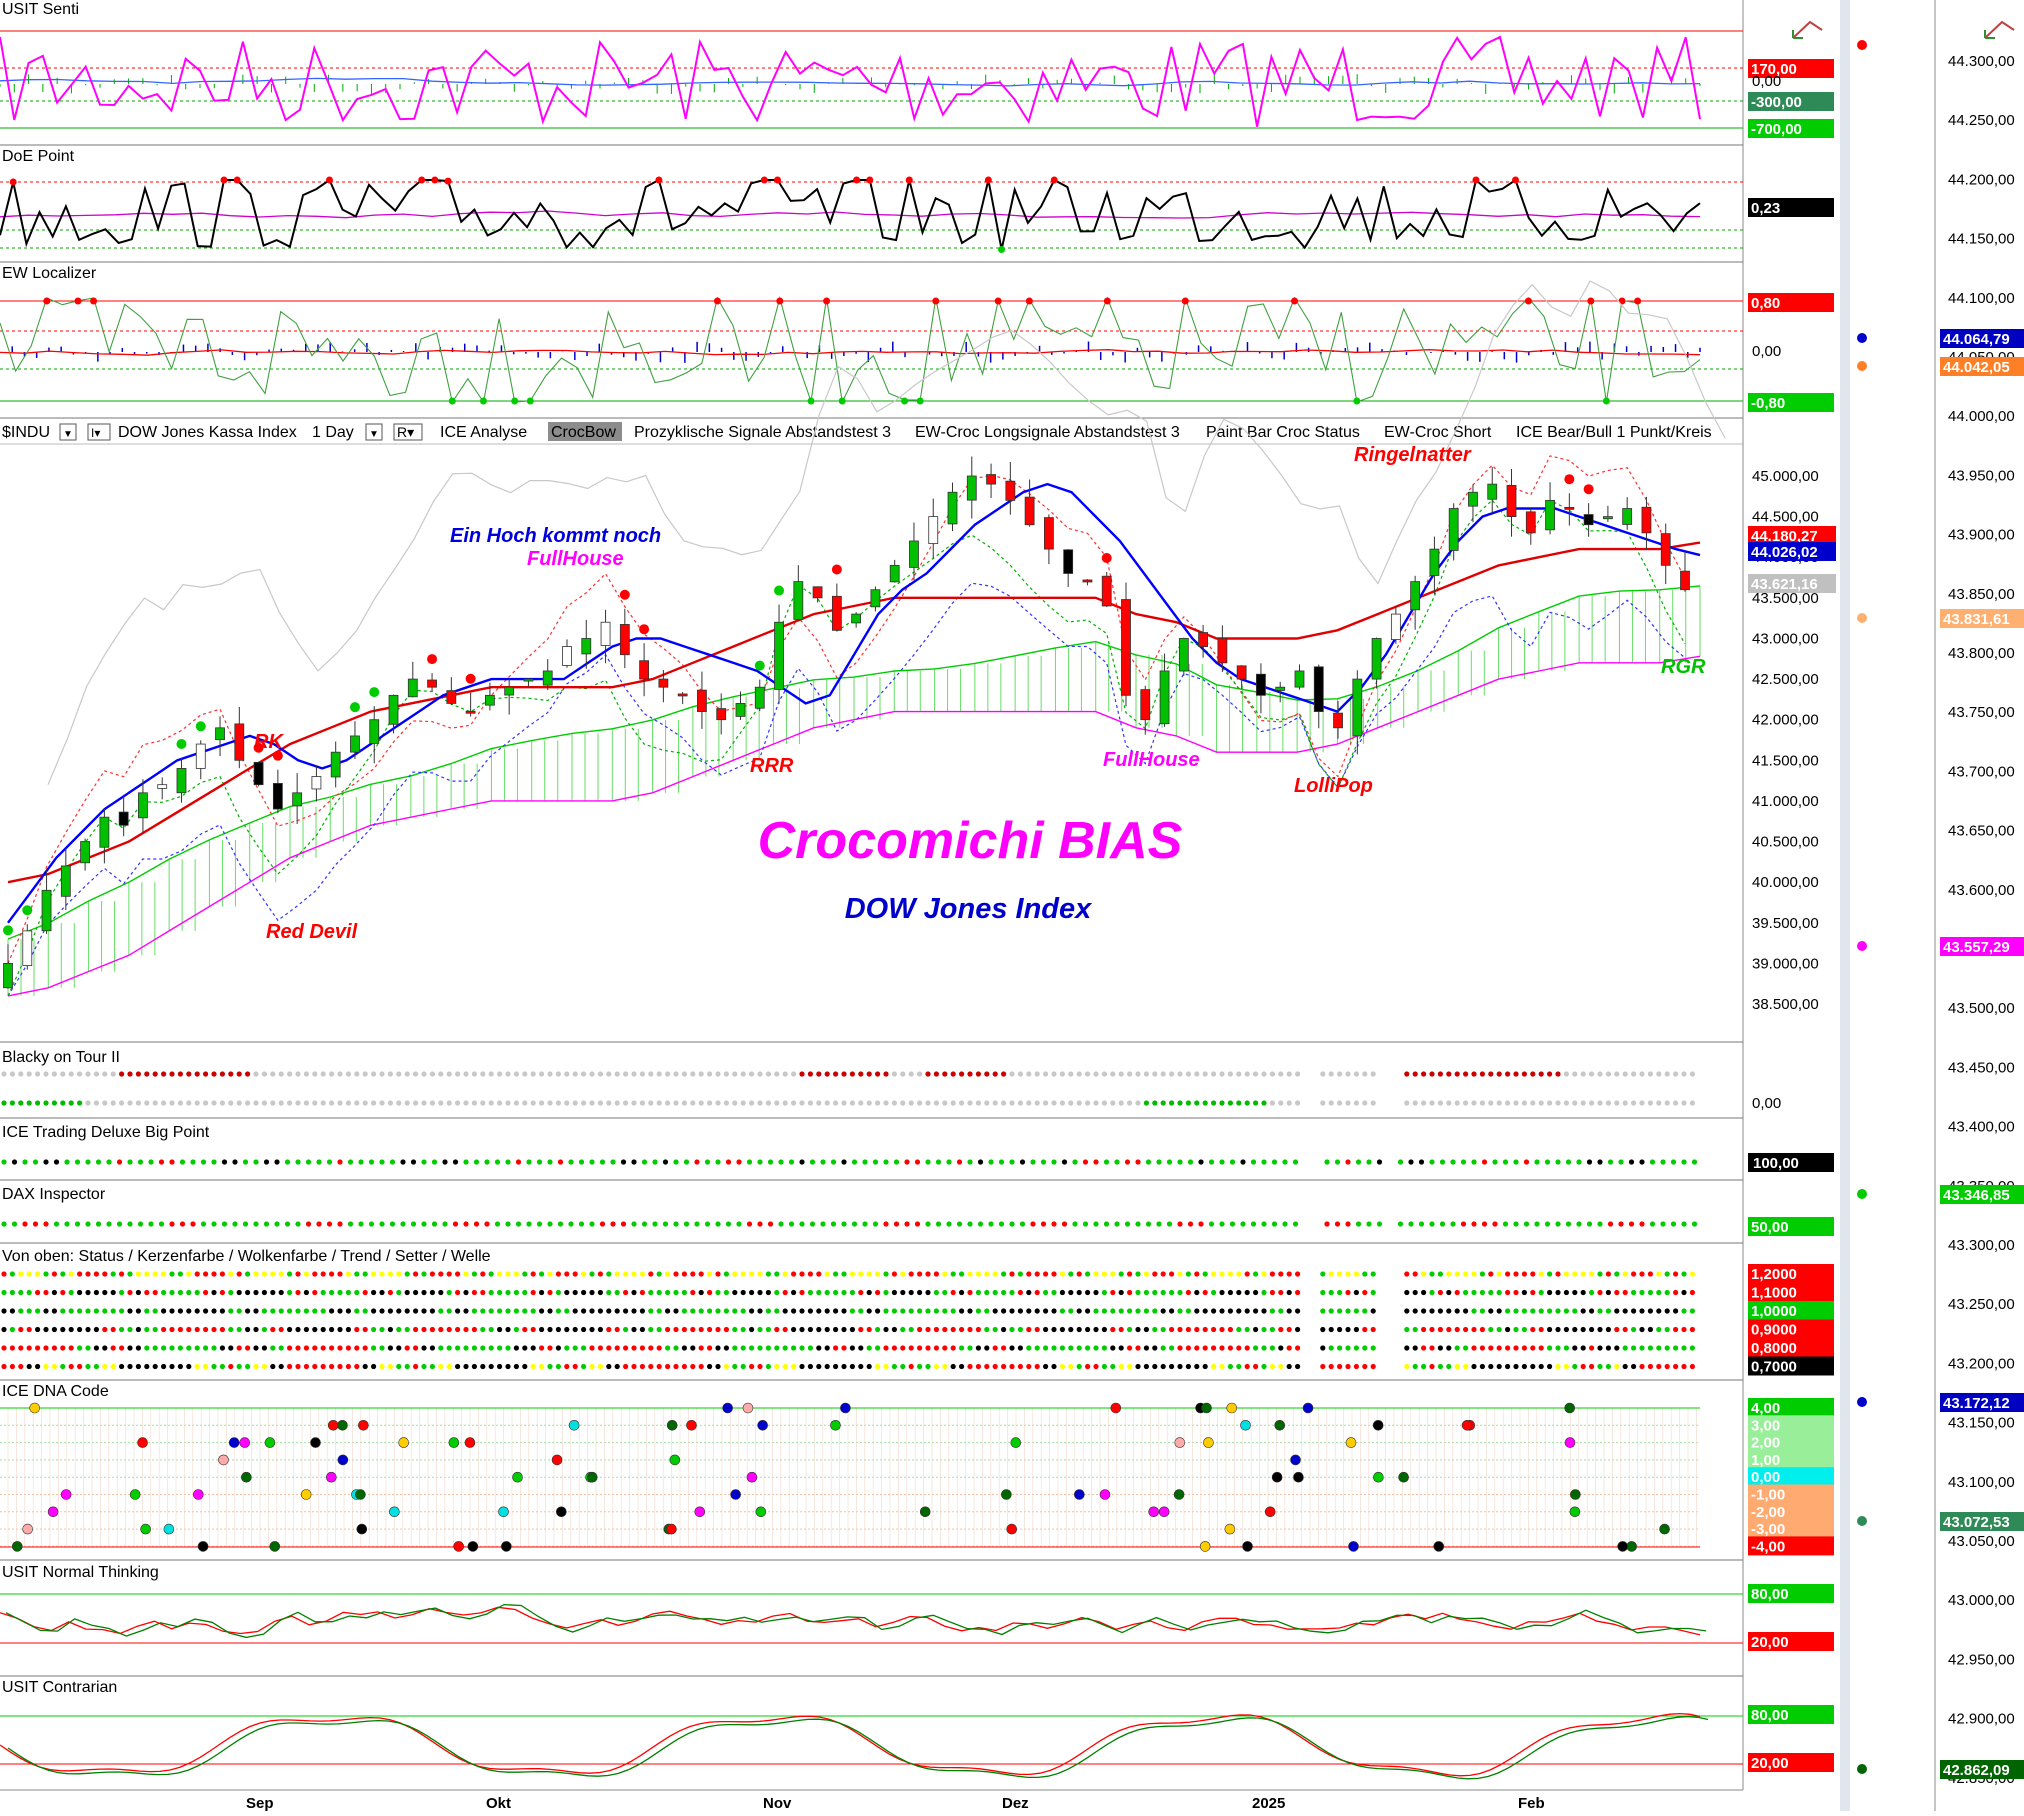 Image resolution: width=2024 pixels, height=1816 pixels. I want to click on study-prozyklisch: Prozyklische Signale Abstandstest 3, so click(762, 432).